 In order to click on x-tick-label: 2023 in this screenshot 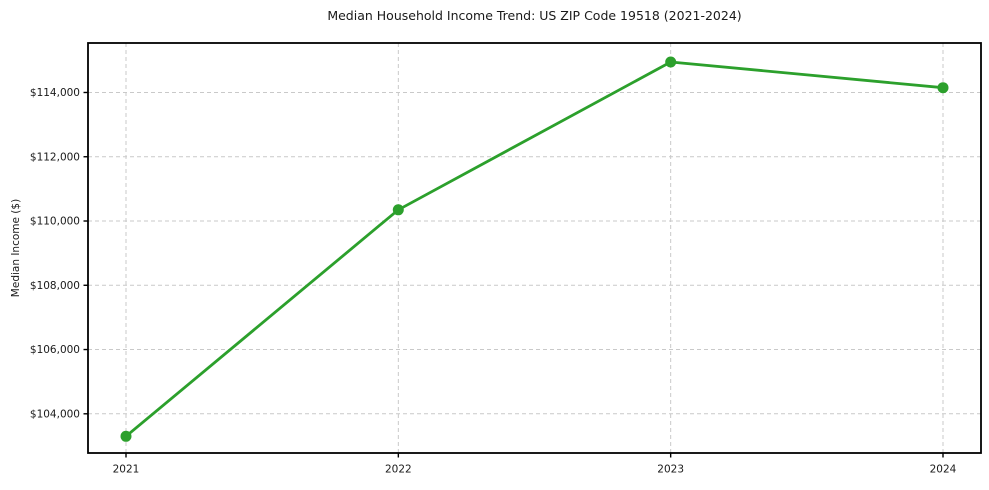, I will do `click(670, 470)`.